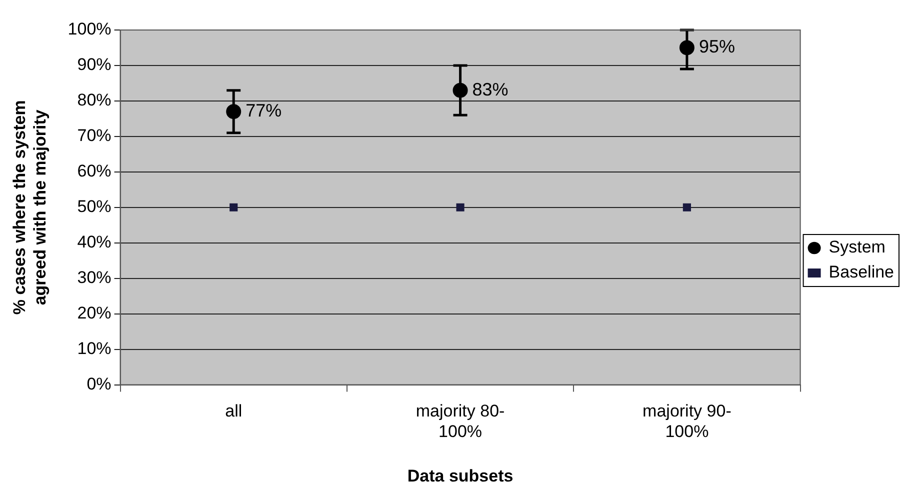  What do you see at coordinates (99, 384) in the screenshot?
I see `y-tick-label: 0%` at bounding box center [99, 384].